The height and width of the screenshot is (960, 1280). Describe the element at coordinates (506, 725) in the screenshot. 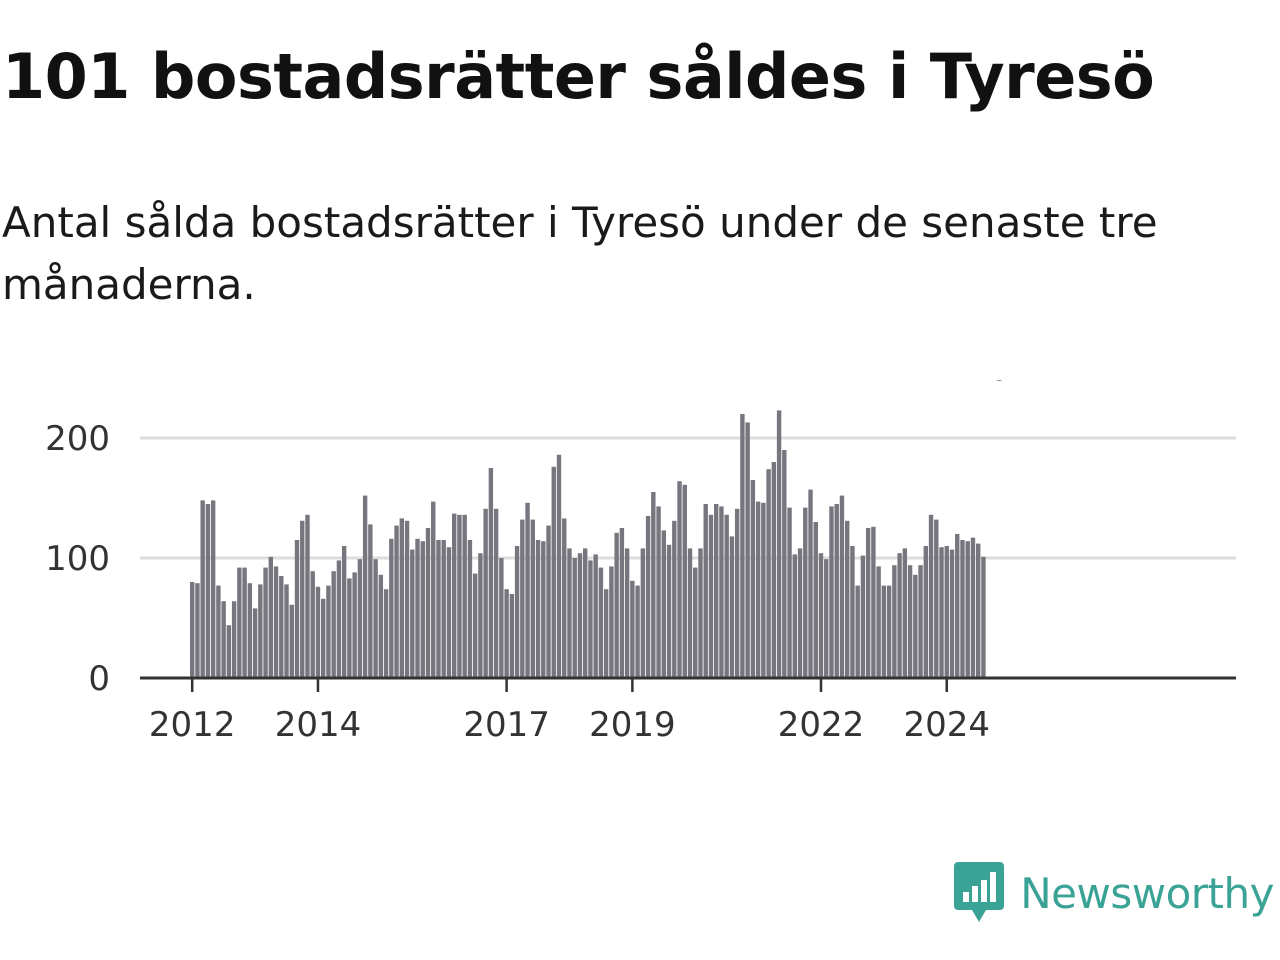

I see `x-tick-label: 2017` at that location.